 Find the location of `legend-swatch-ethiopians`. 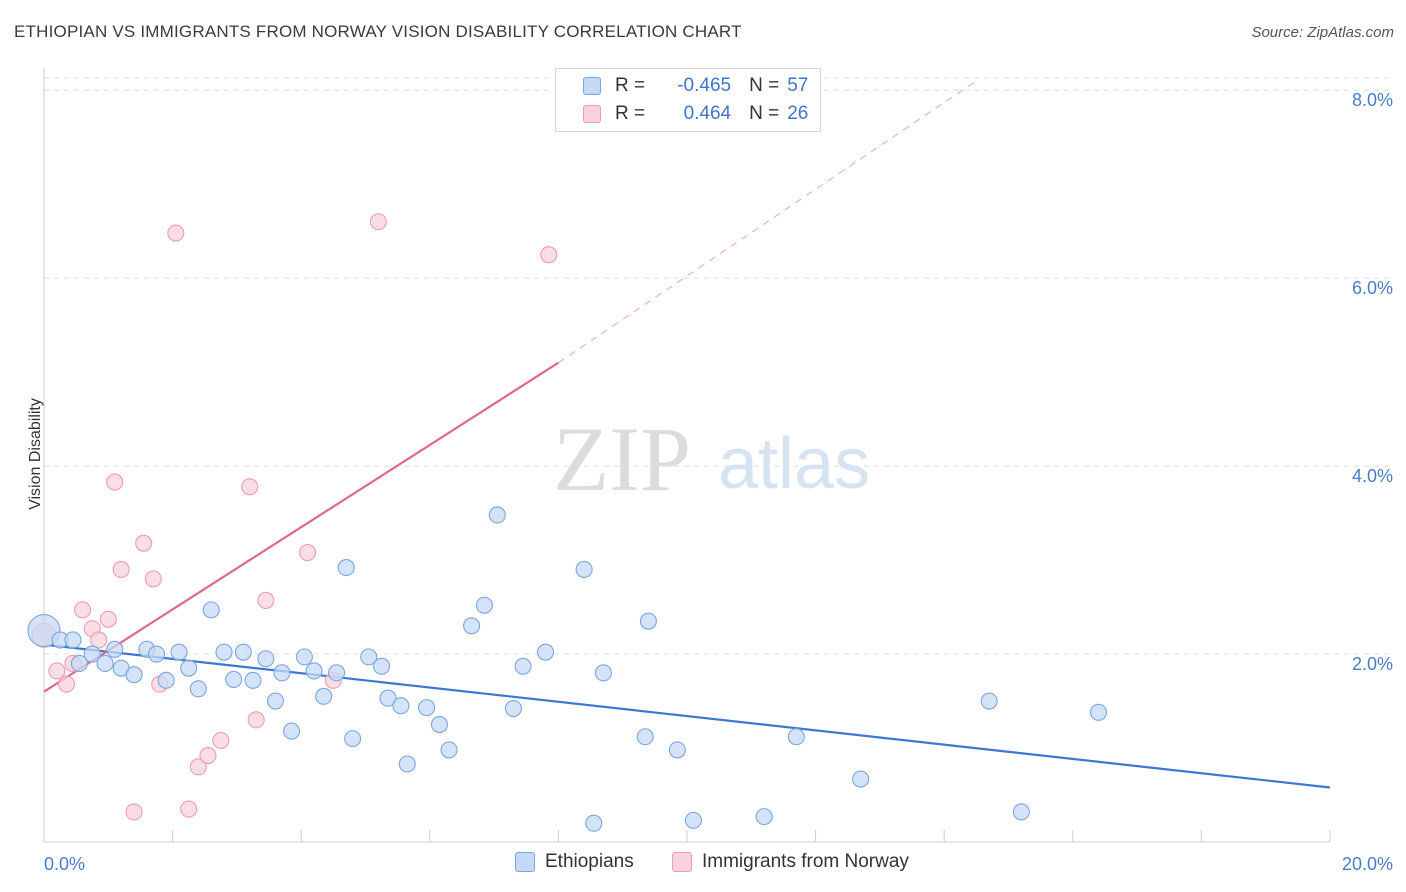

legend-swatch-ethiopians is located at coordinates (525, 862).